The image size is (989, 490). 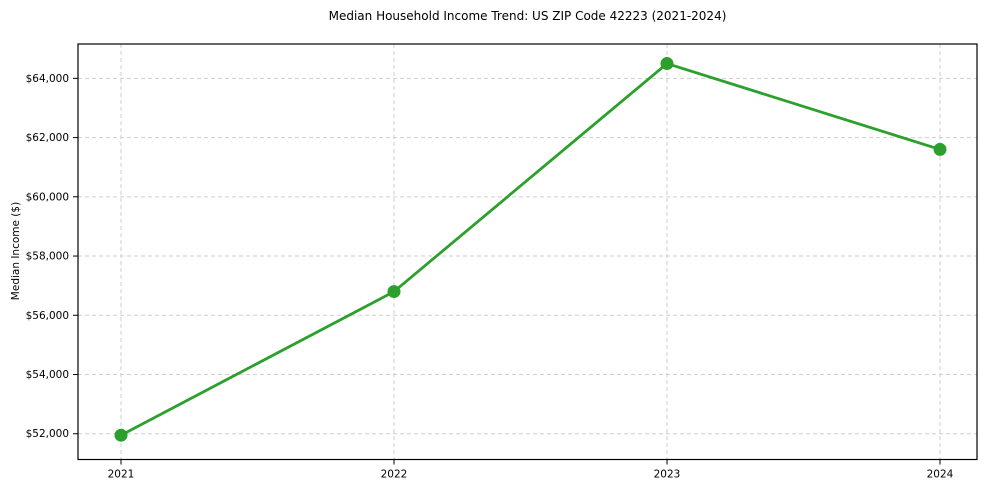 What do you see at coordinates (394, 475) in the screenshot?
I see `x-tick-label: 2022` at bounding box center [394, 475].